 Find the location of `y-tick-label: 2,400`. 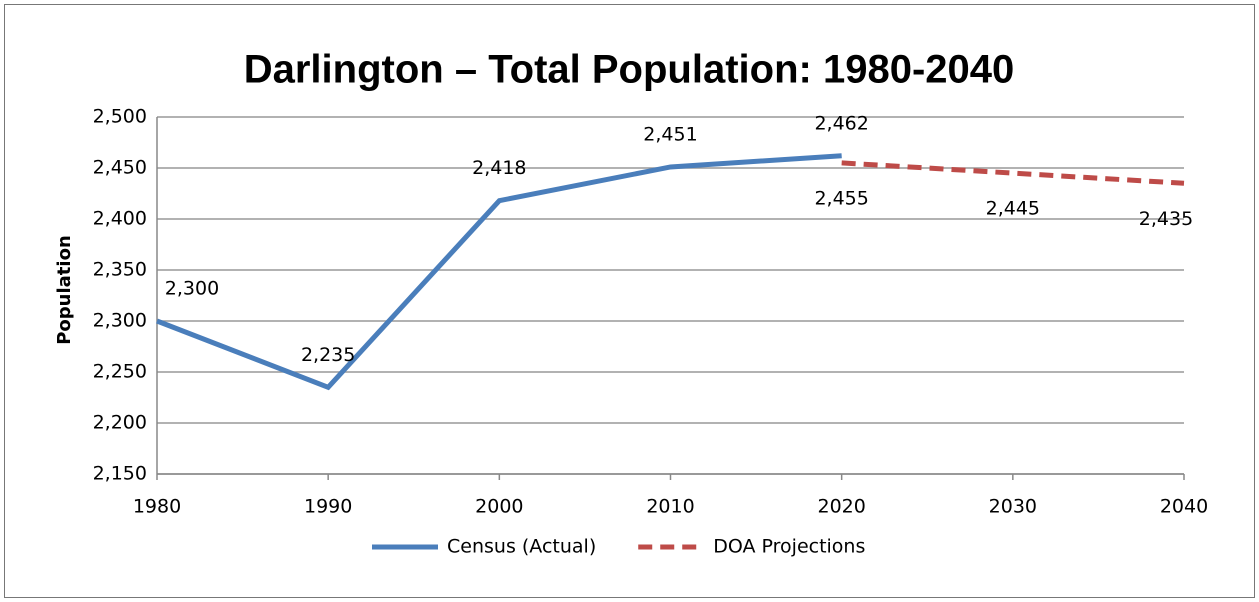

y-tick-label: 2,400 is located at coordinates (120, 219).